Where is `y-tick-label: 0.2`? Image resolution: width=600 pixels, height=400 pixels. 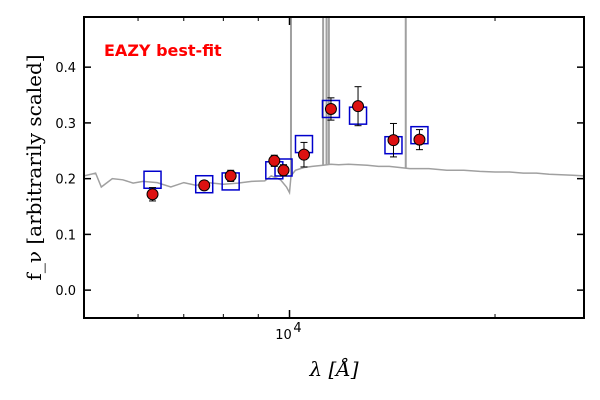
y-tick-label: 0.2 is located at coordinates (65, 180).